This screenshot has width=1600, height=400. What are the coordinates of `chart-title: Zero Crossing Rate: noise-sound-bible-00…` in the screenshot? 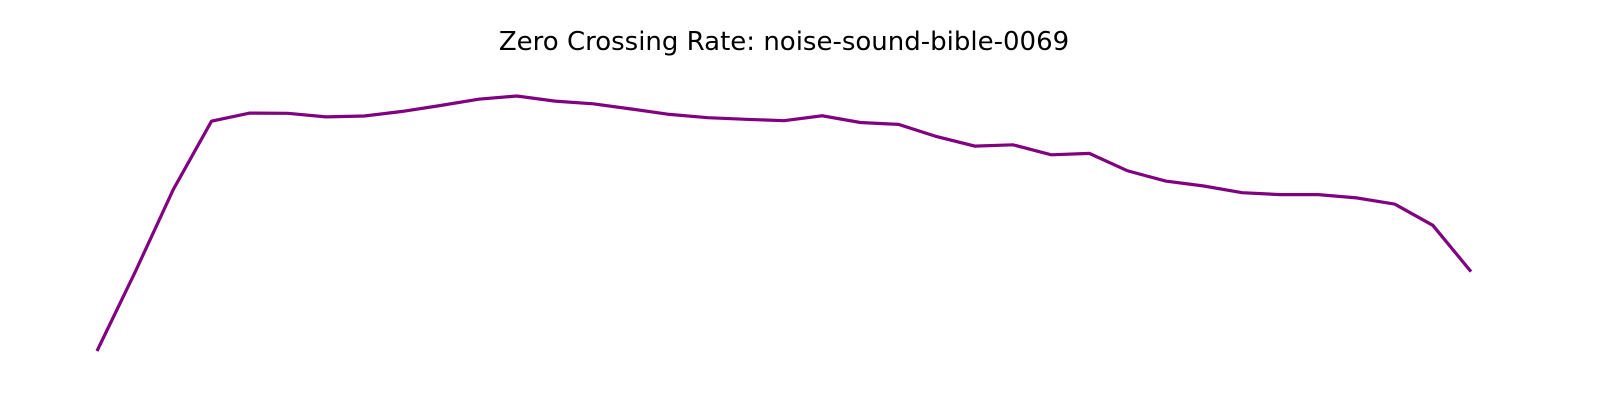 It's located at (784, 42).